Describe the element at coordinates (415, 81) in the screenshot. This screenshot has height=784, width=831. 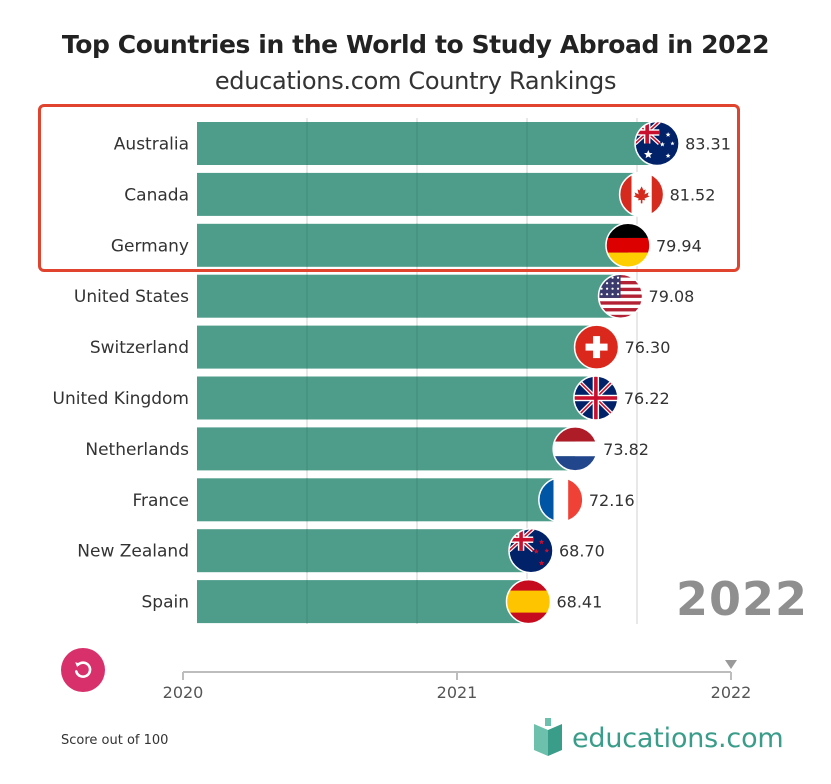
I see `chart-subtitle: educations.com Country Rankings` at that location.